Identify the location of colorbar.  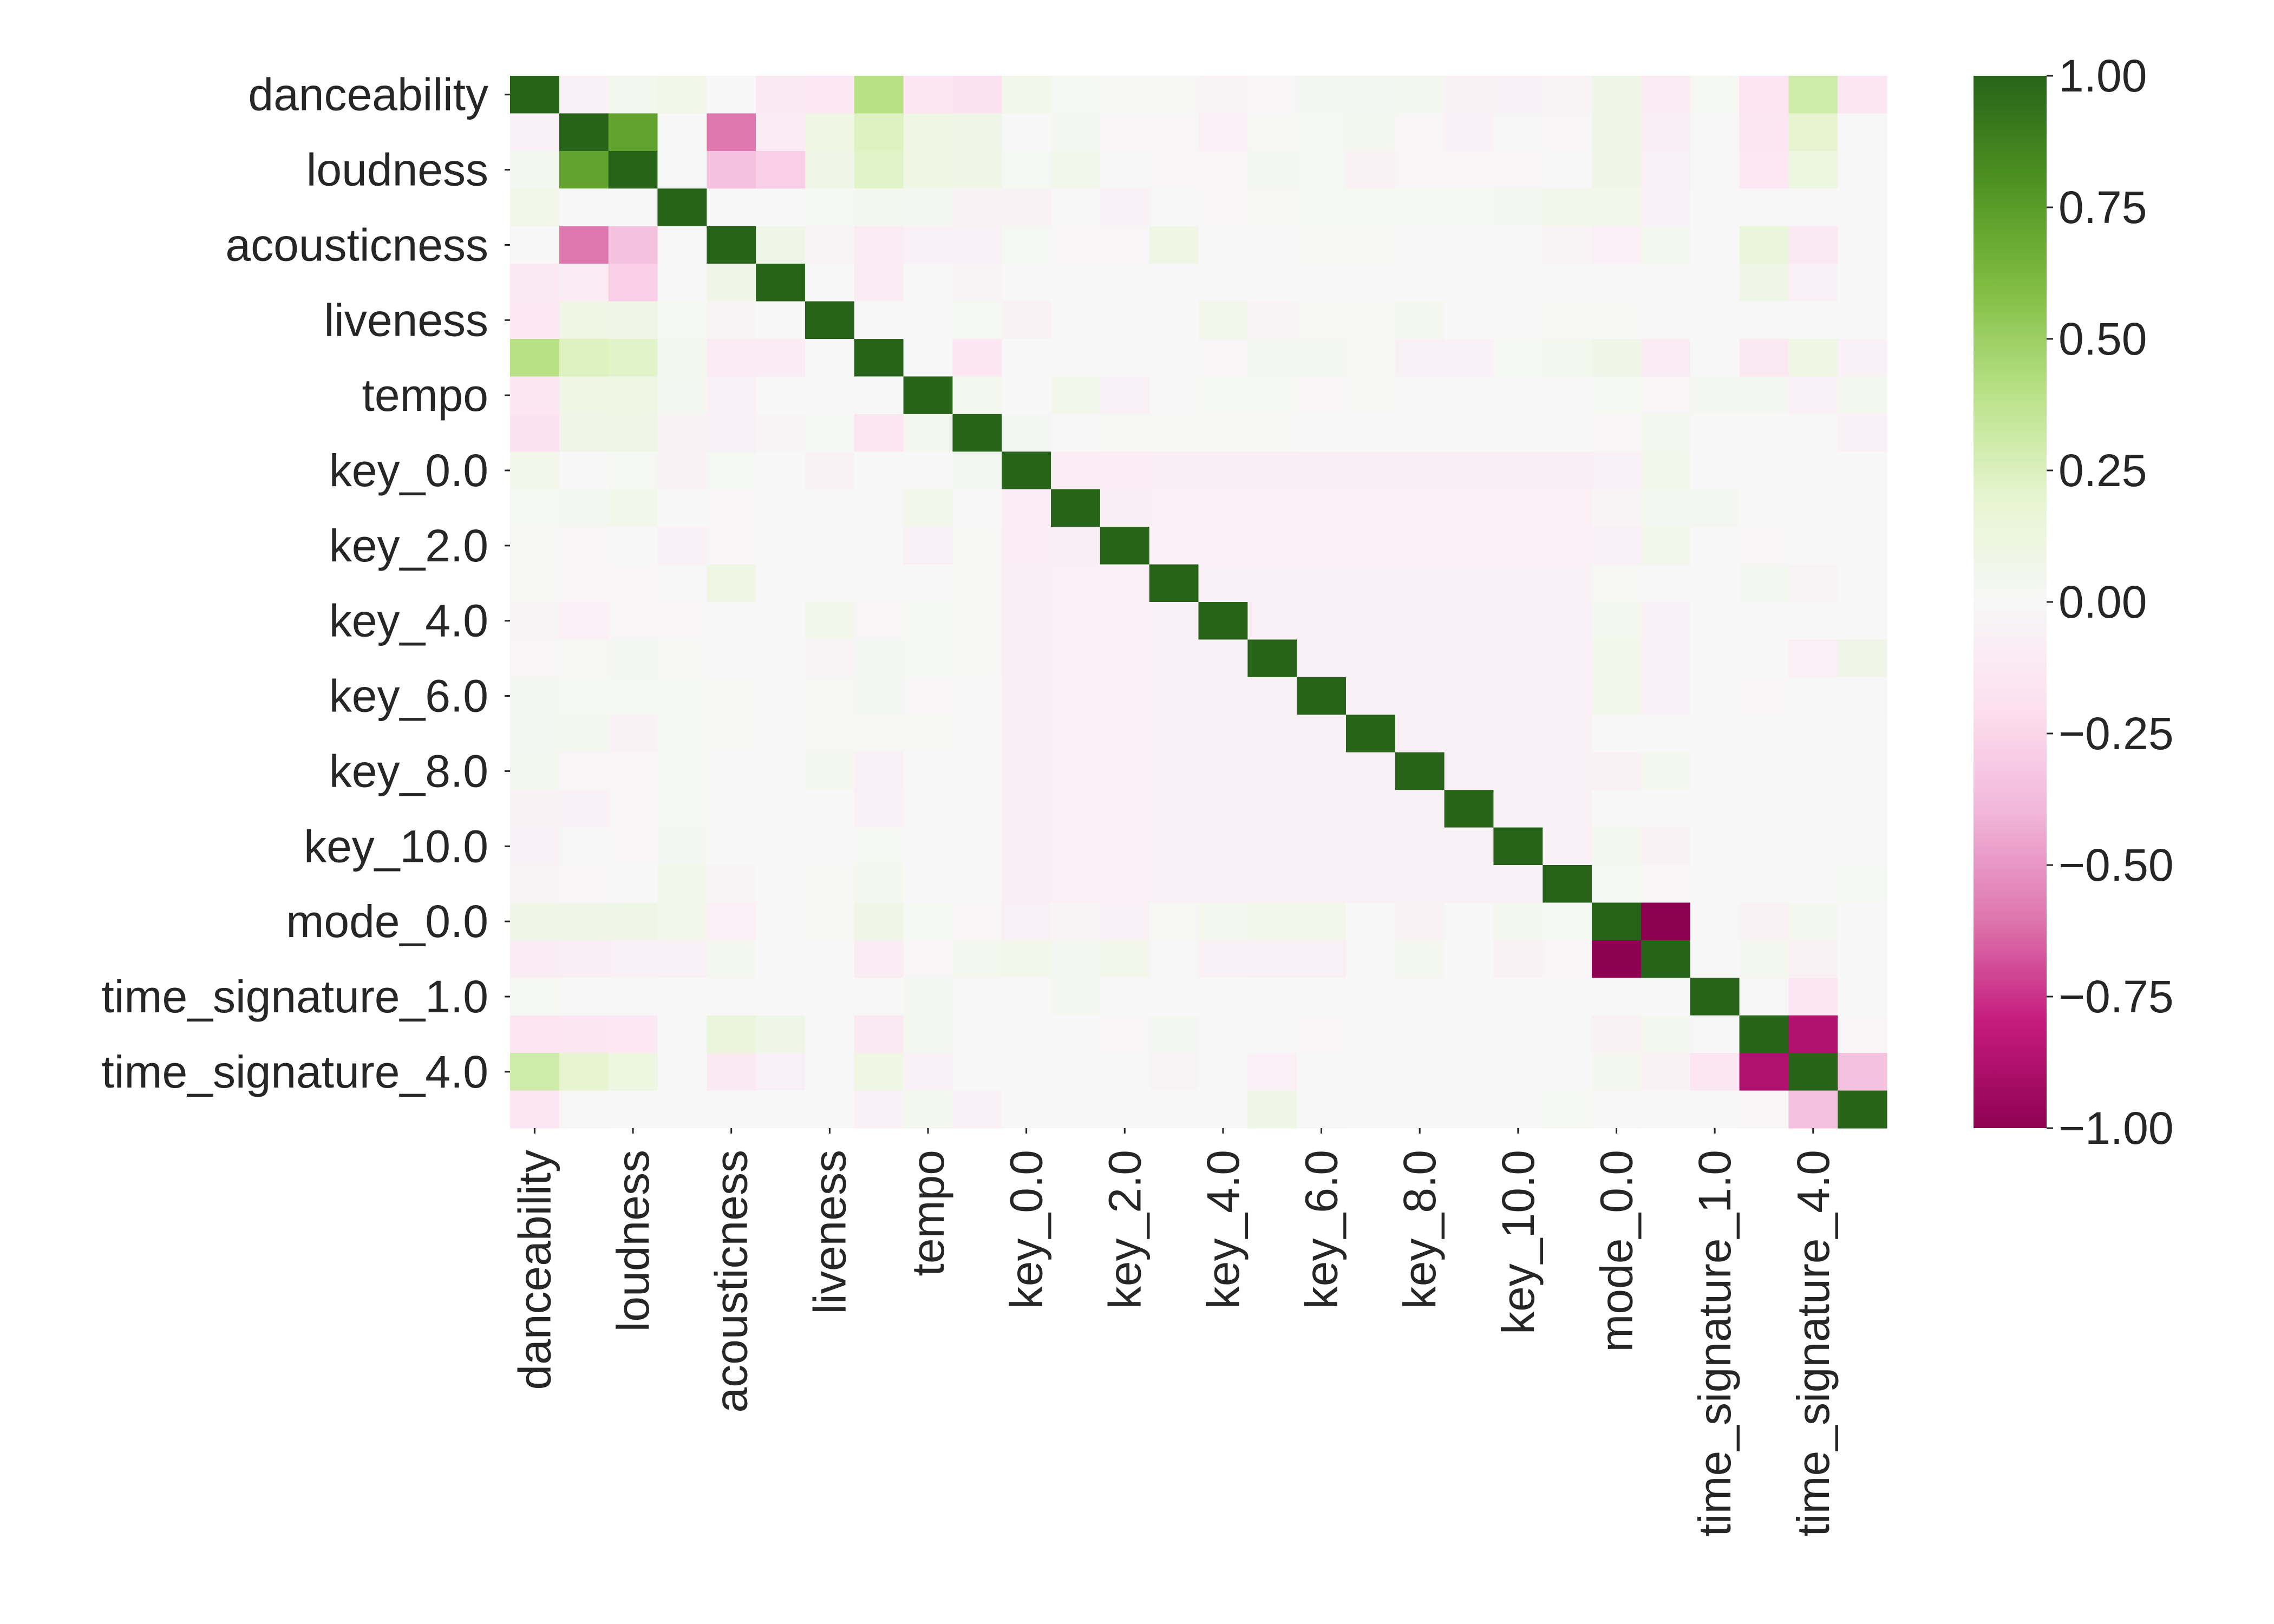
(2011, 602).